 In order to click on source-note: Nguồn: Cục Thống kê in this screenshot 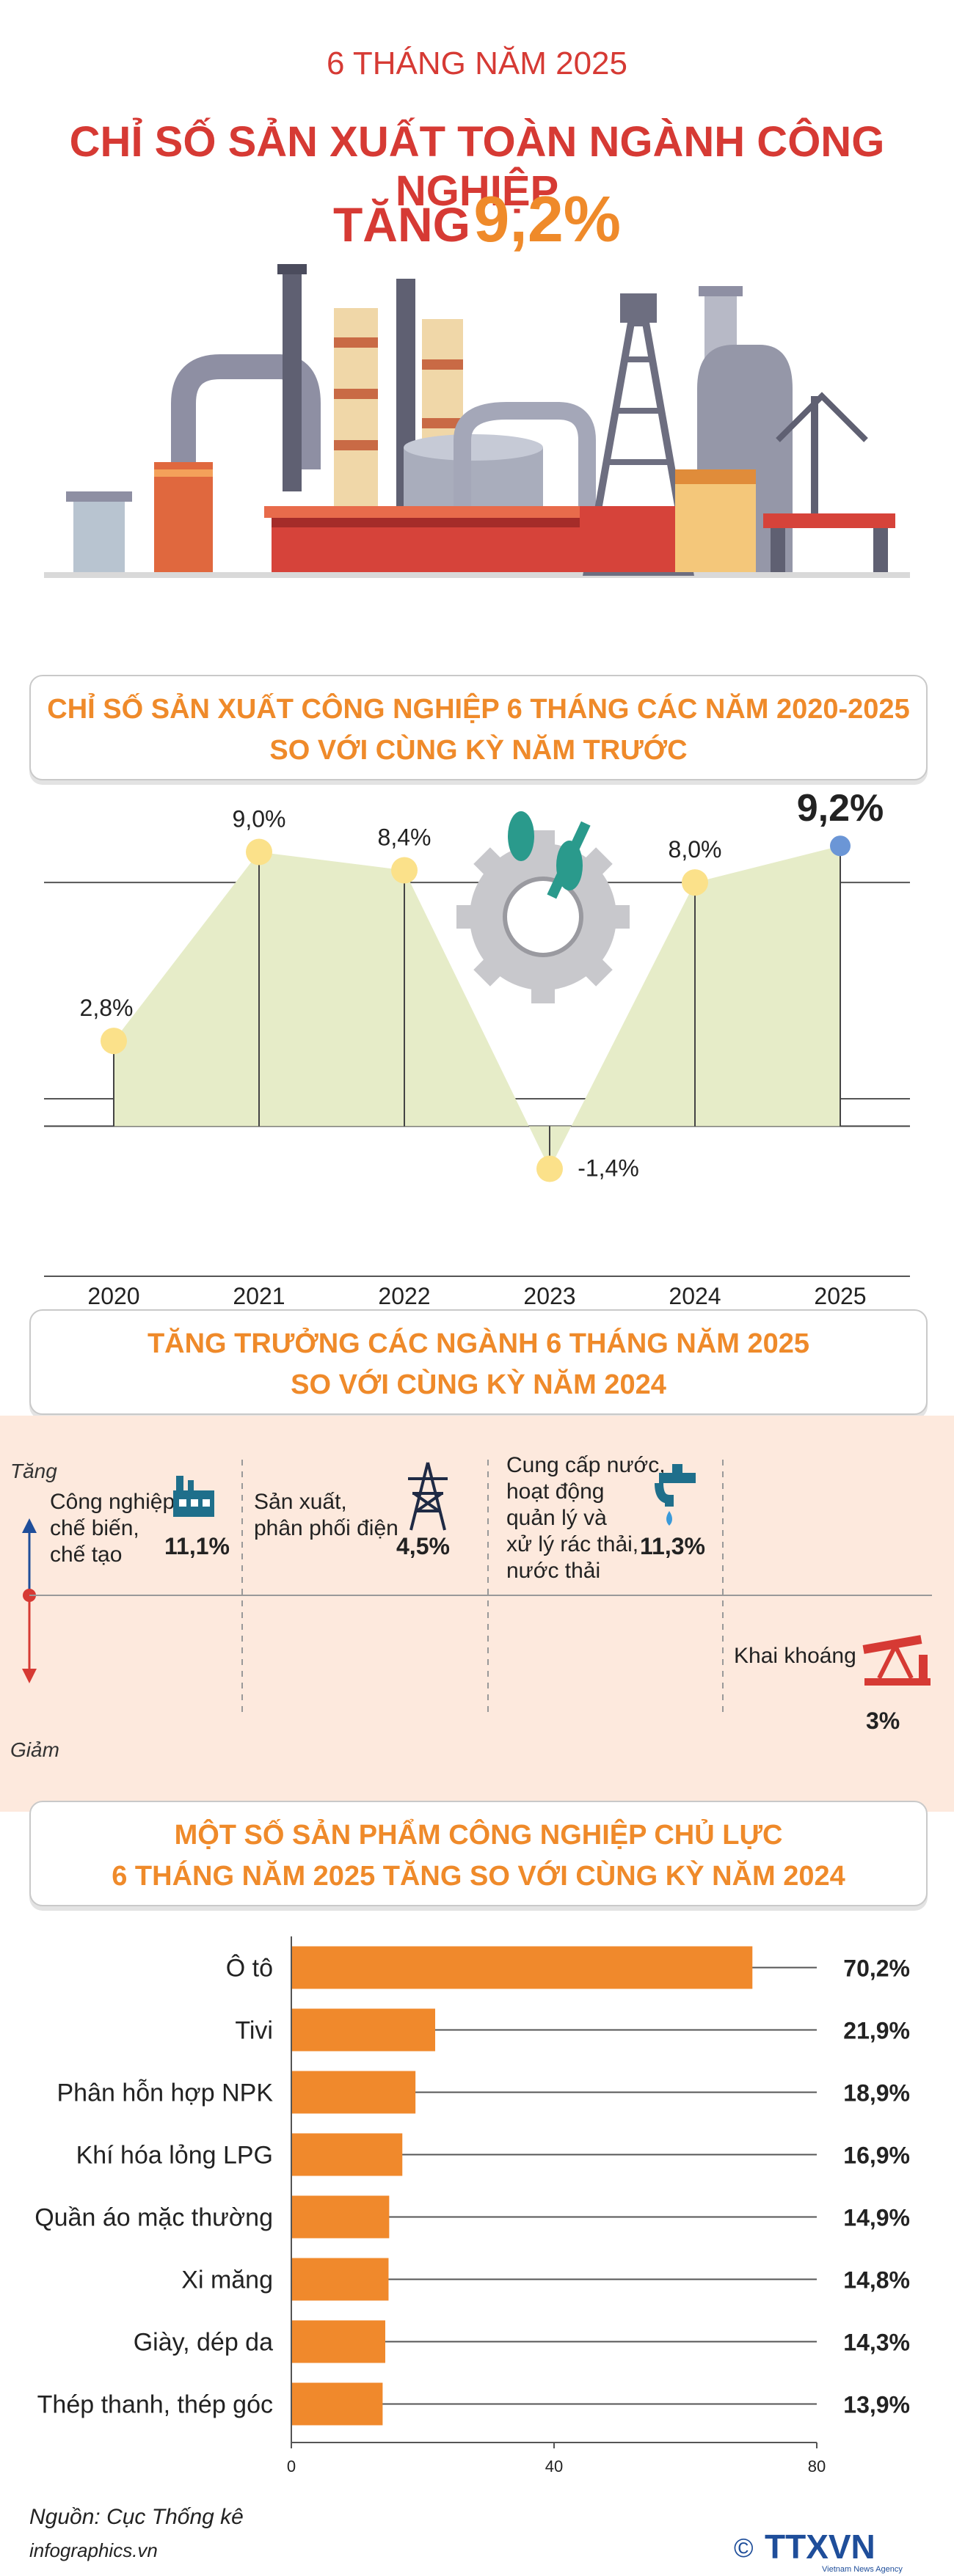, I will do `click(136, 2517)`.